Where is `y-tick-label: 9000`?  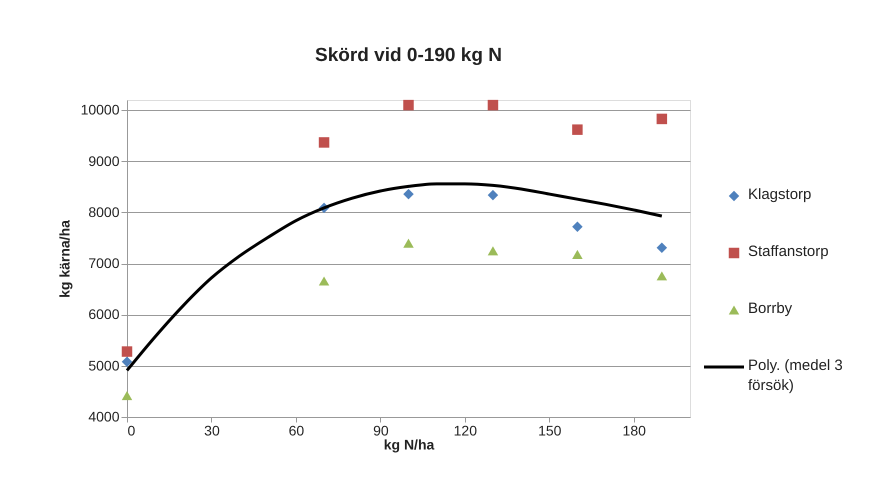 y-tick-label: 9000 is located at coordinates (104, 160).